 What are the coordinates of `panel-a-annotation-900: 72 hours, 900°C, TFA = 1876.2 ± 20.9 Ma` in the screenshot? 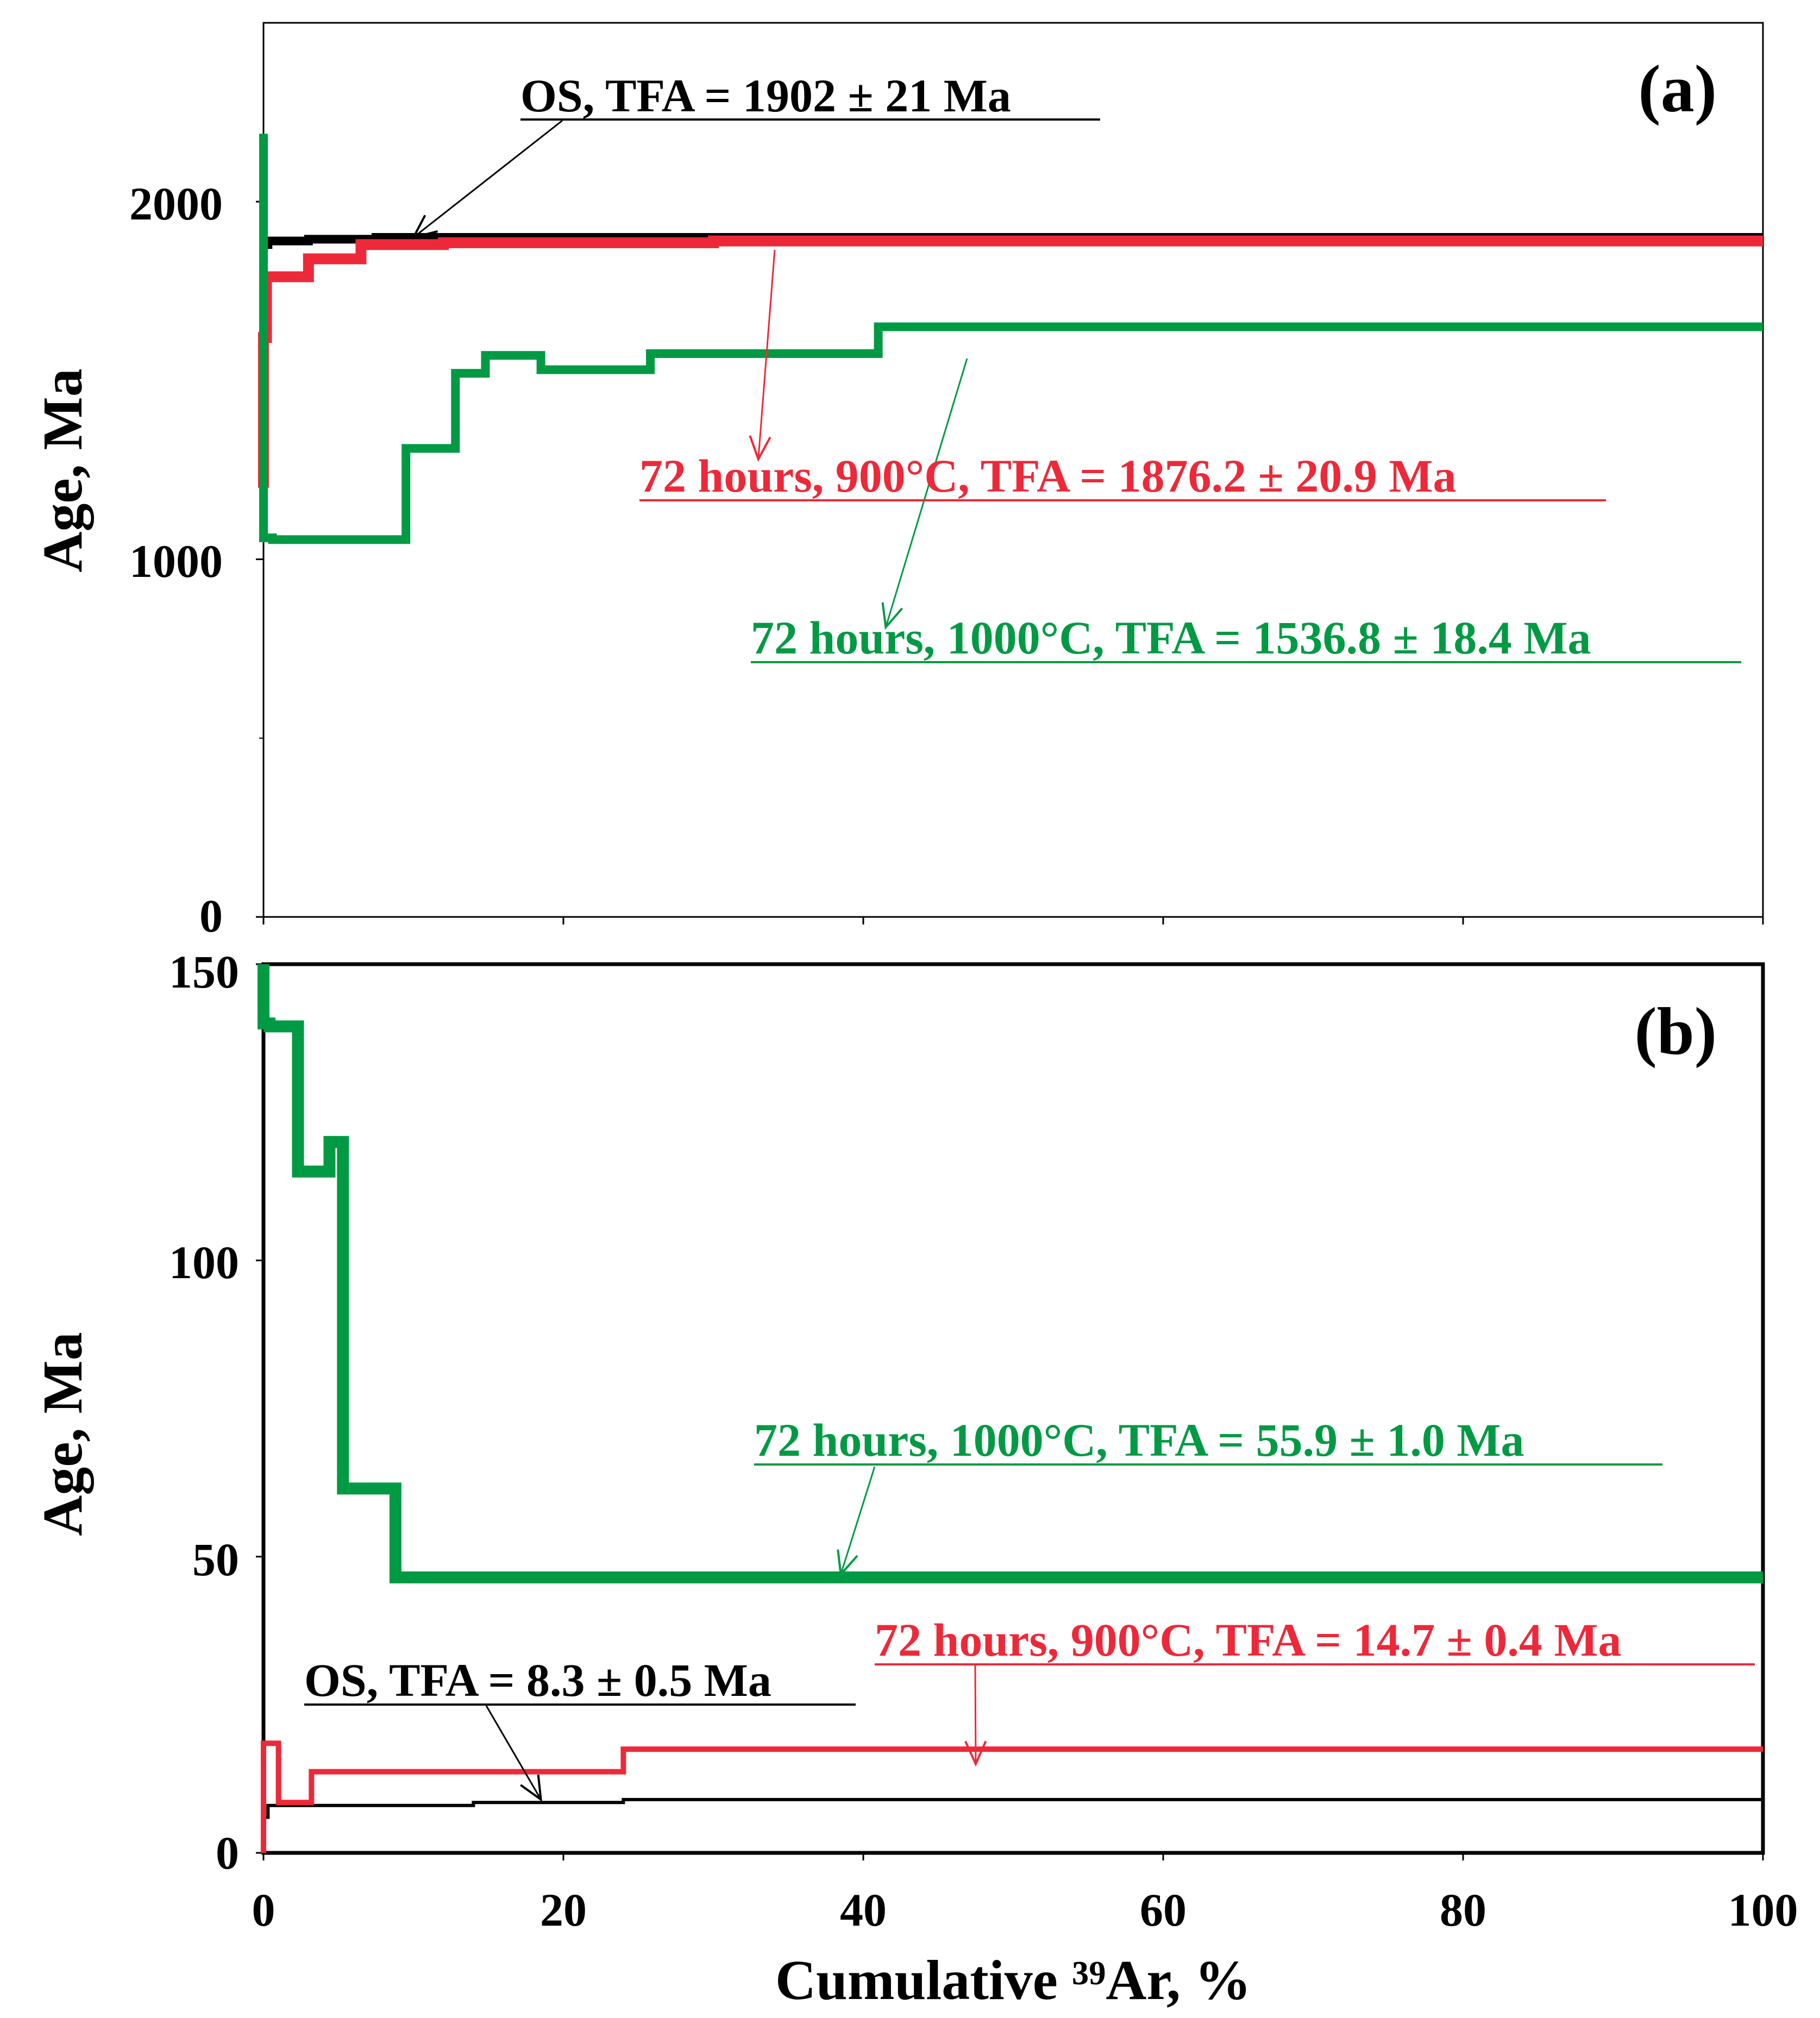 It's located at (1122, 476).